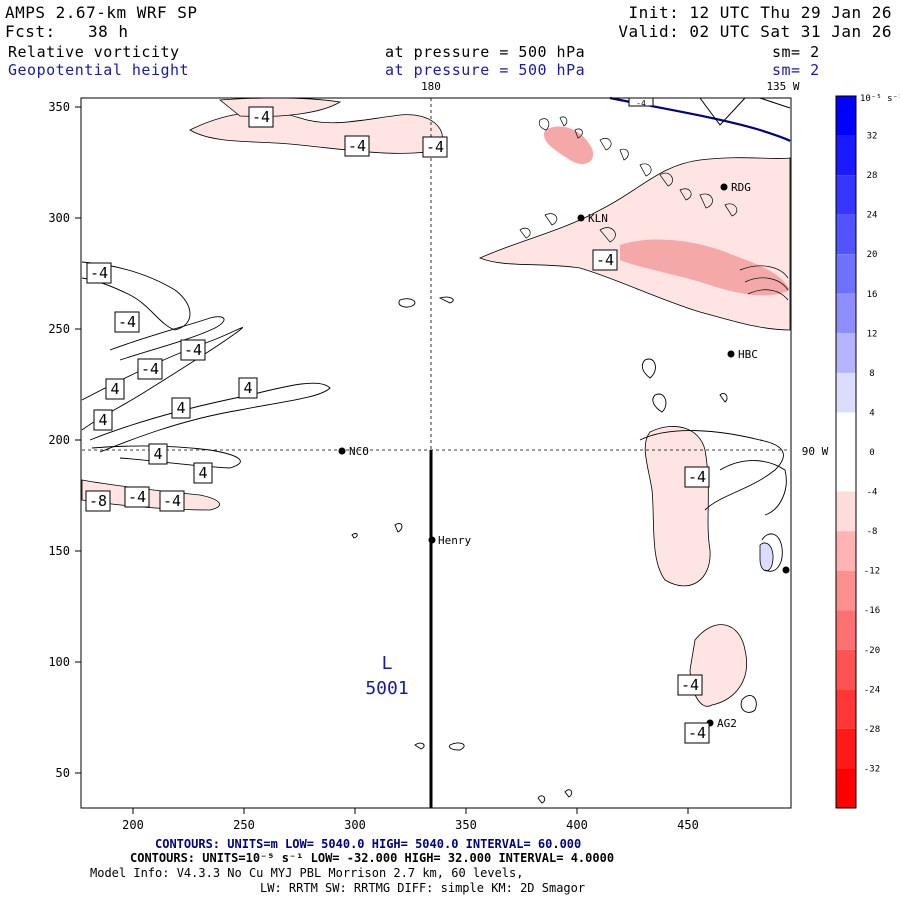 The image size is (900, 900). Describe the element at coordinates (727, 723) in the screenshot. I see `station-label-ag2: AG2` at that location.